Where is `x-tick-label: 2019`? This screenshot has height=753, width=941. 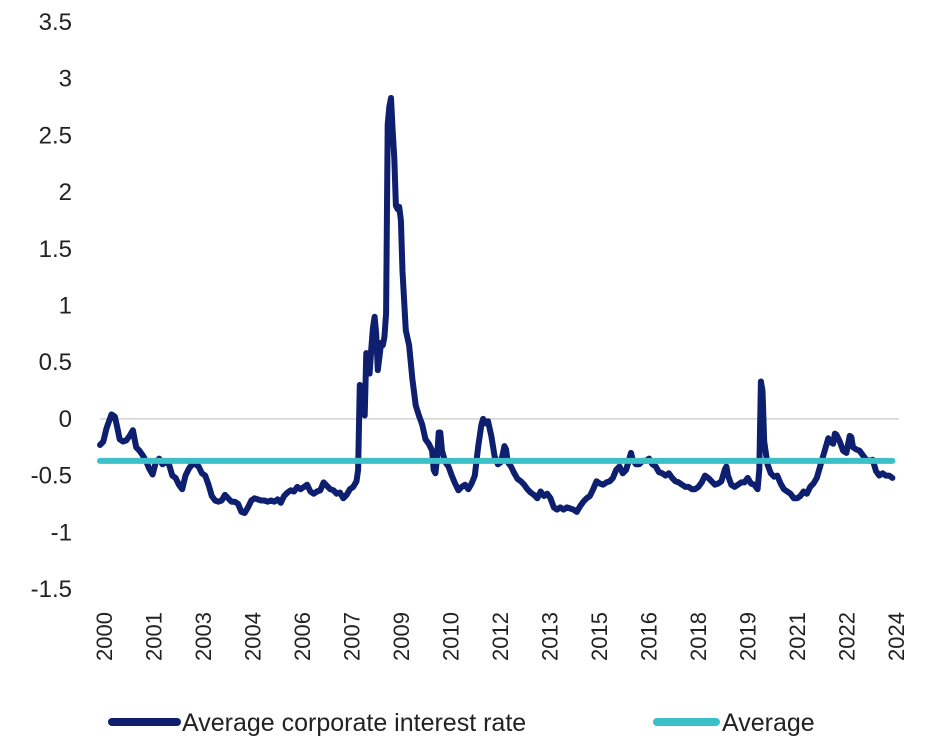 x-tick-label: 2019 is located at coordinates (748, 636).